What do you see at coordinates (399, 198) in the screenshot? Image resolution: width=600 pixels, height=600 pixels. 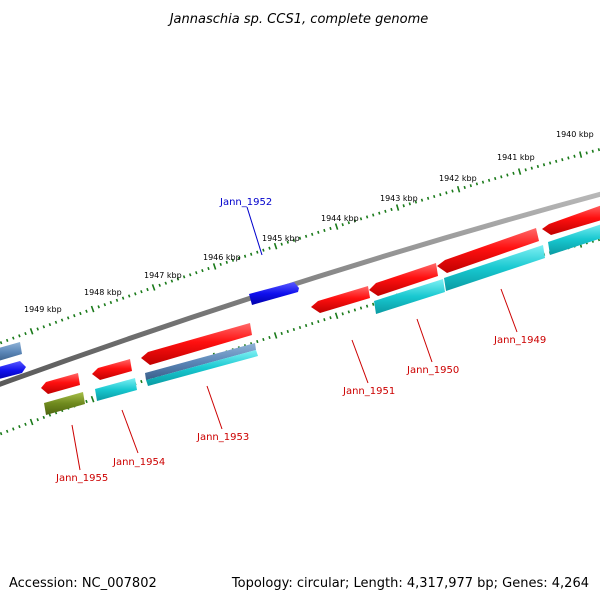 I see `scale-tick-label: 1943 kbp` at bounding box center [399, 198].